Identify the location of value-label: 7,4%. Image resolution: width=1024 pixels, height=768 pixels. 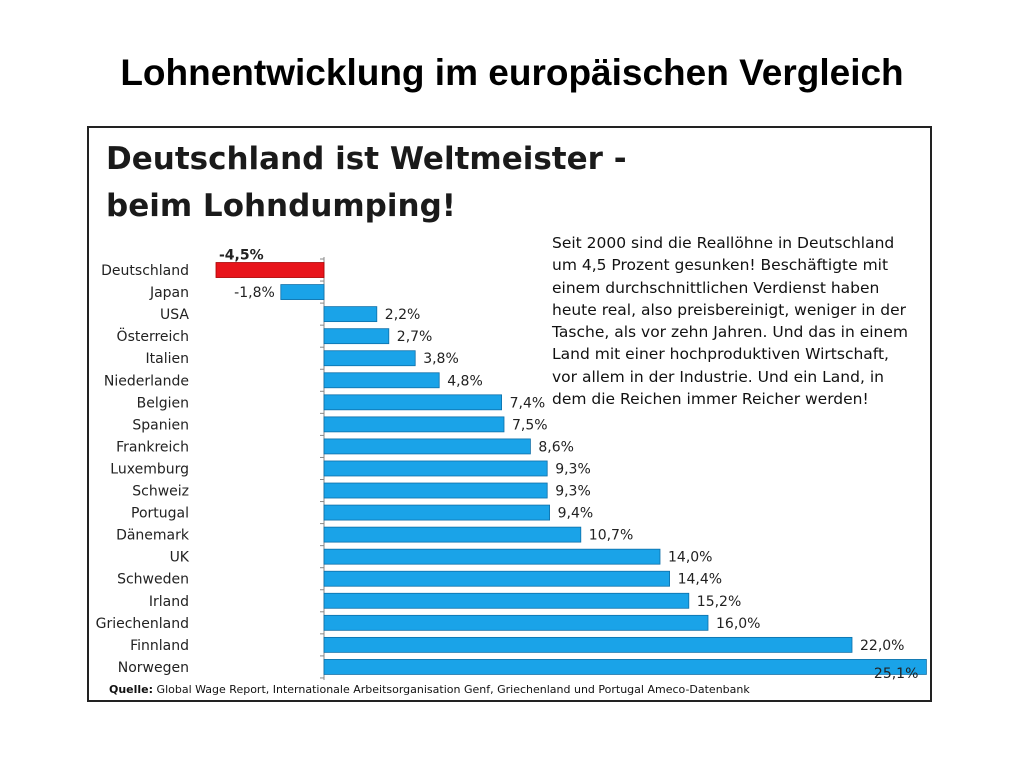
(528, 403).